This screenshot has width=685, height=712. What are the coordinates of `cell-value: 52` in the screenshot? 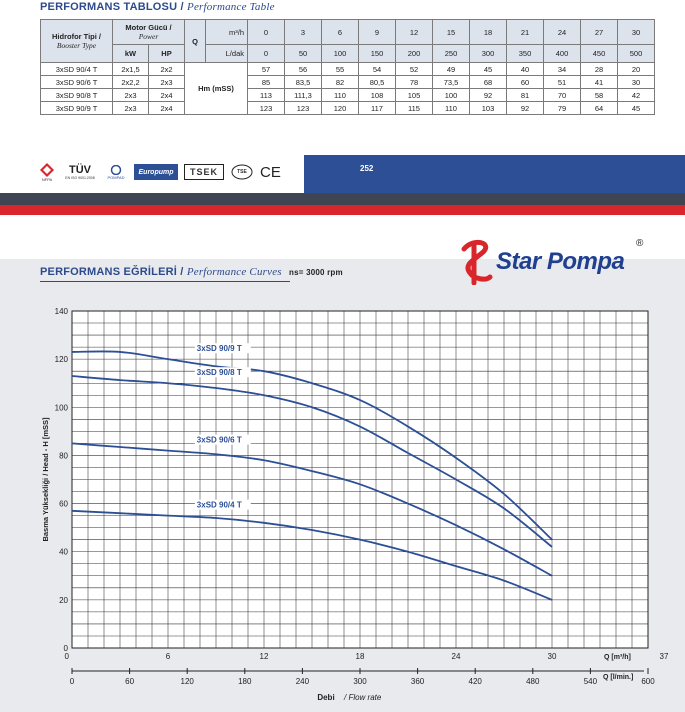 It's located at (414, 69).